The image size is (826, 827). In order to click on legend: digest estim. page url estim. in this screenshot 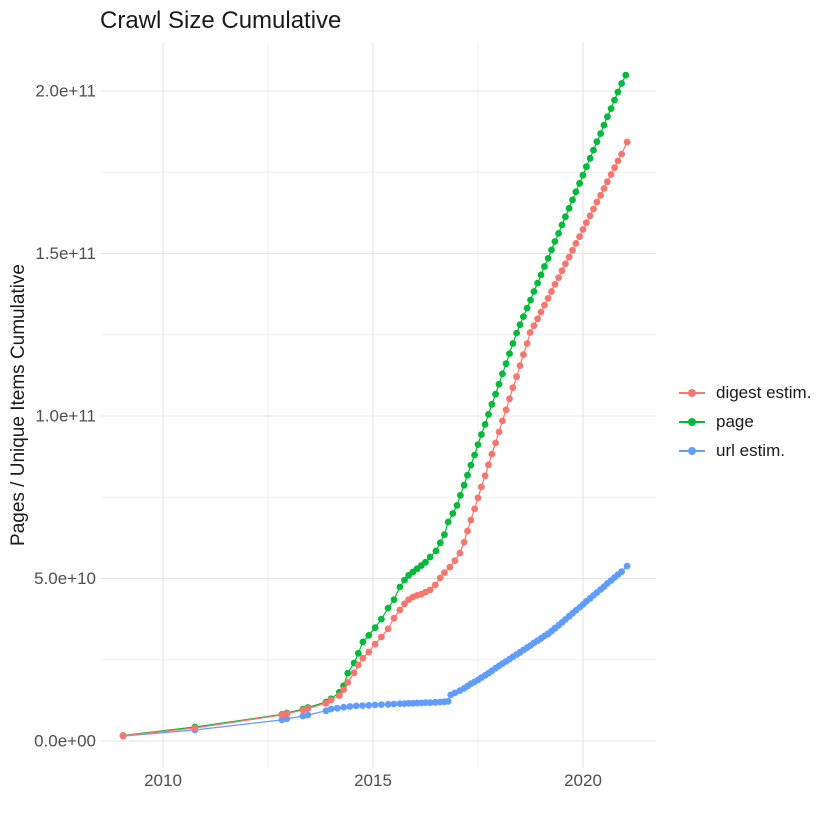, I will do `click(745, 421)`.